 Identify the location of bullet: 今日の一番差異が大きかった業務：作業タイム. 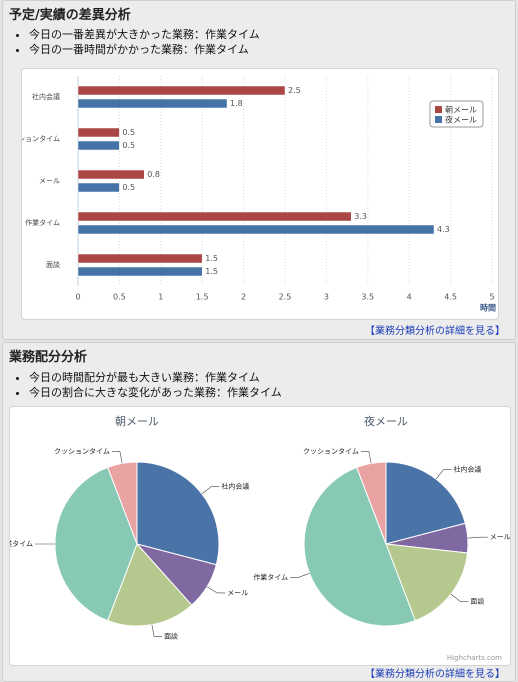
(144, 34).